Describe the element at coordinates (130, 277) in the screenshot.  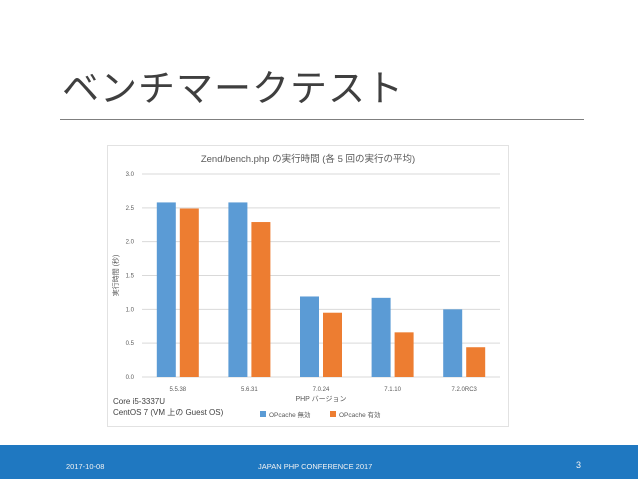
I see `y-tick-label: 1.5` at that location.